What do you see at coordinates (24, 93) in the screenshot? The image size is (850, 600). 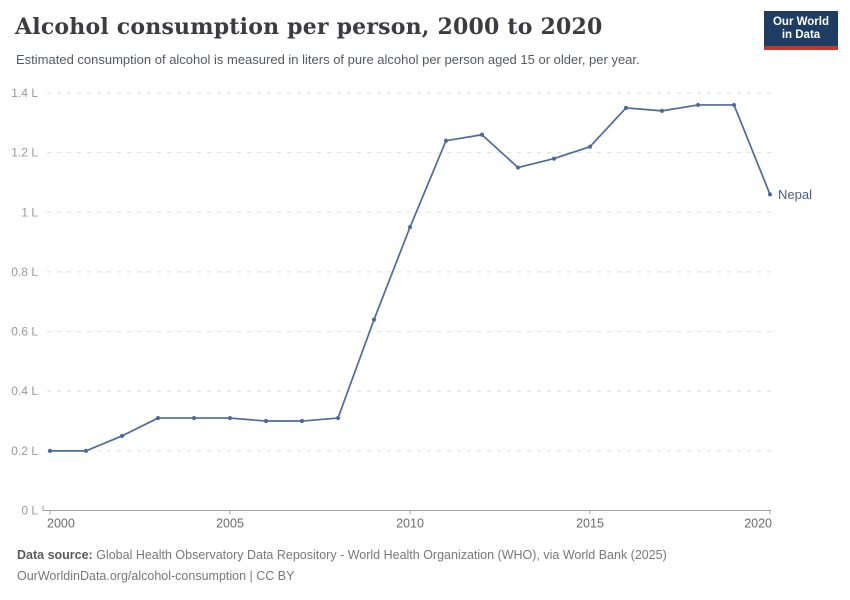 I see `y-tick-label: 1.4 L` at bounding box center [24, 93].